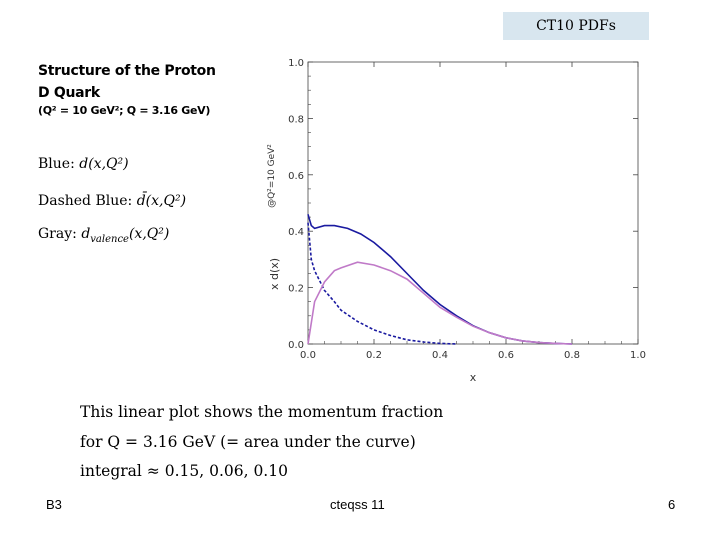 The height and width of the screenshot is (540, 720). I want to click on source-badge: CT10 PDFs, so click(576, 26).